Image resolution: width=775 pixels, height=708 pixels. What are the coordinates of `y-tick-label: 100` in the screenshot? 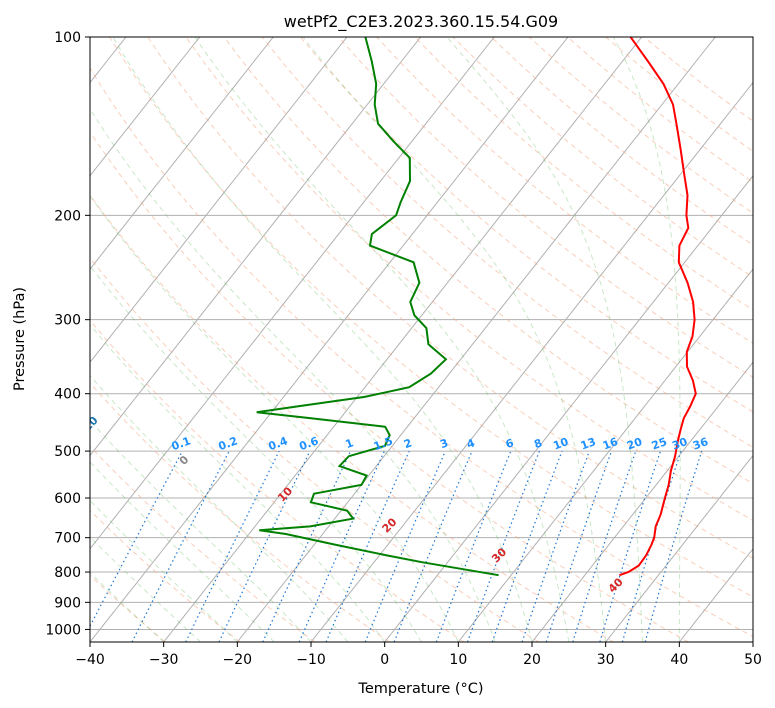 It's located at (67, 38).